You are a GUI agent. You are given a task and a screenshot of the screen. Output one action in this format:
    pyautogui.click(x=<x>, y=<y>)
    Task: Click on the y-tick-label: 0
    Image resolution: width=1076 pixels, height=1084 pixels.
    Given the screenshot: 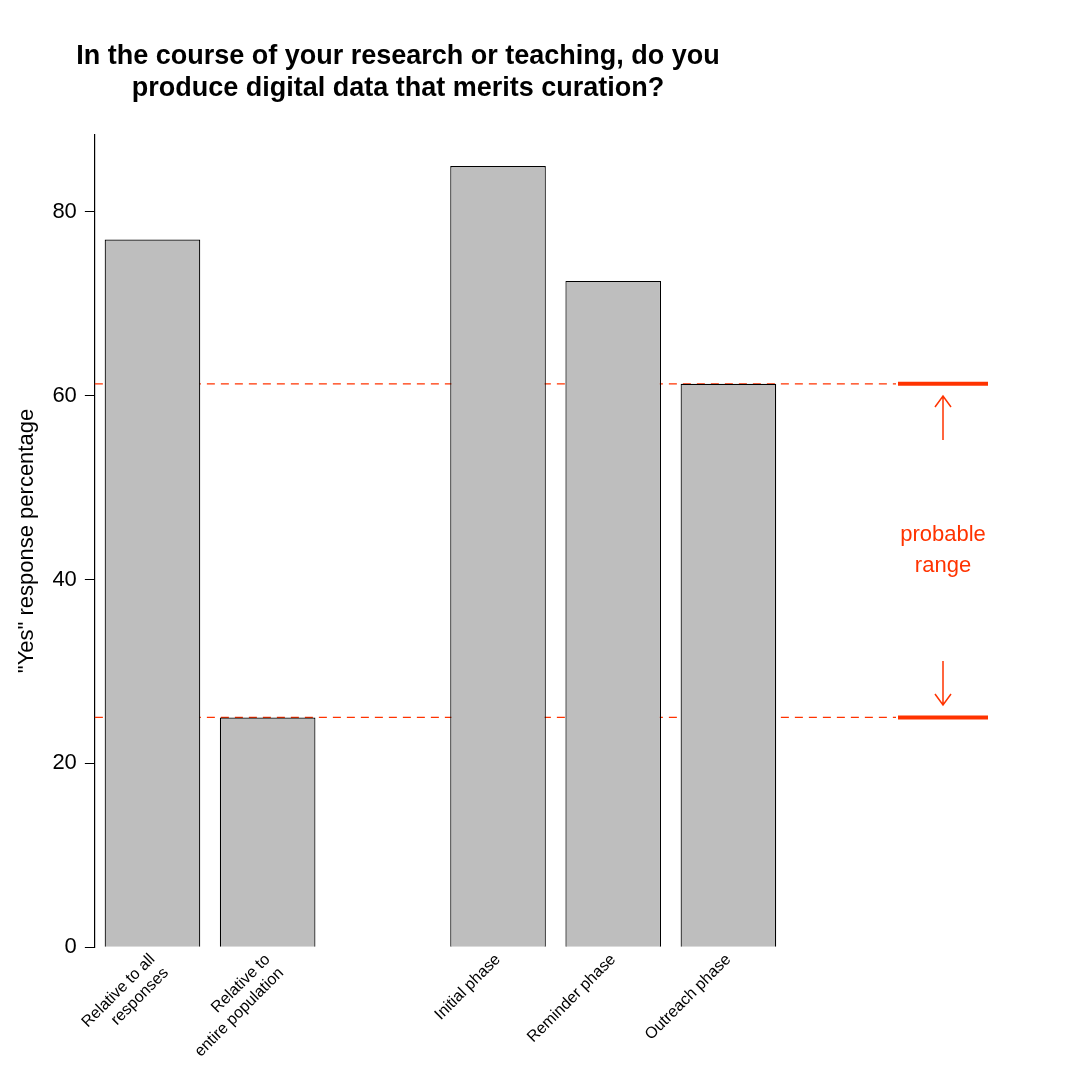 What is the action you would take?
    pyautogui.click(x=70, y=946)
    